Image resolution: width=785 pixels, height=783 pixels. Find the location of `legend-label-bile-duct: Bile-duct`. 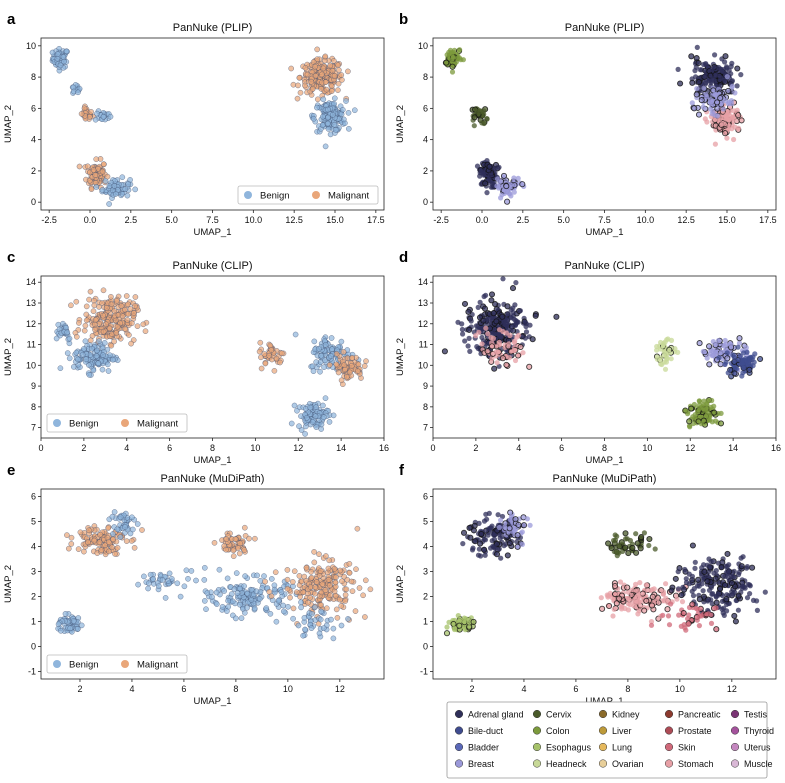

legend-label-bile-duct: Bile-duct is located at coordinates (486, 731).